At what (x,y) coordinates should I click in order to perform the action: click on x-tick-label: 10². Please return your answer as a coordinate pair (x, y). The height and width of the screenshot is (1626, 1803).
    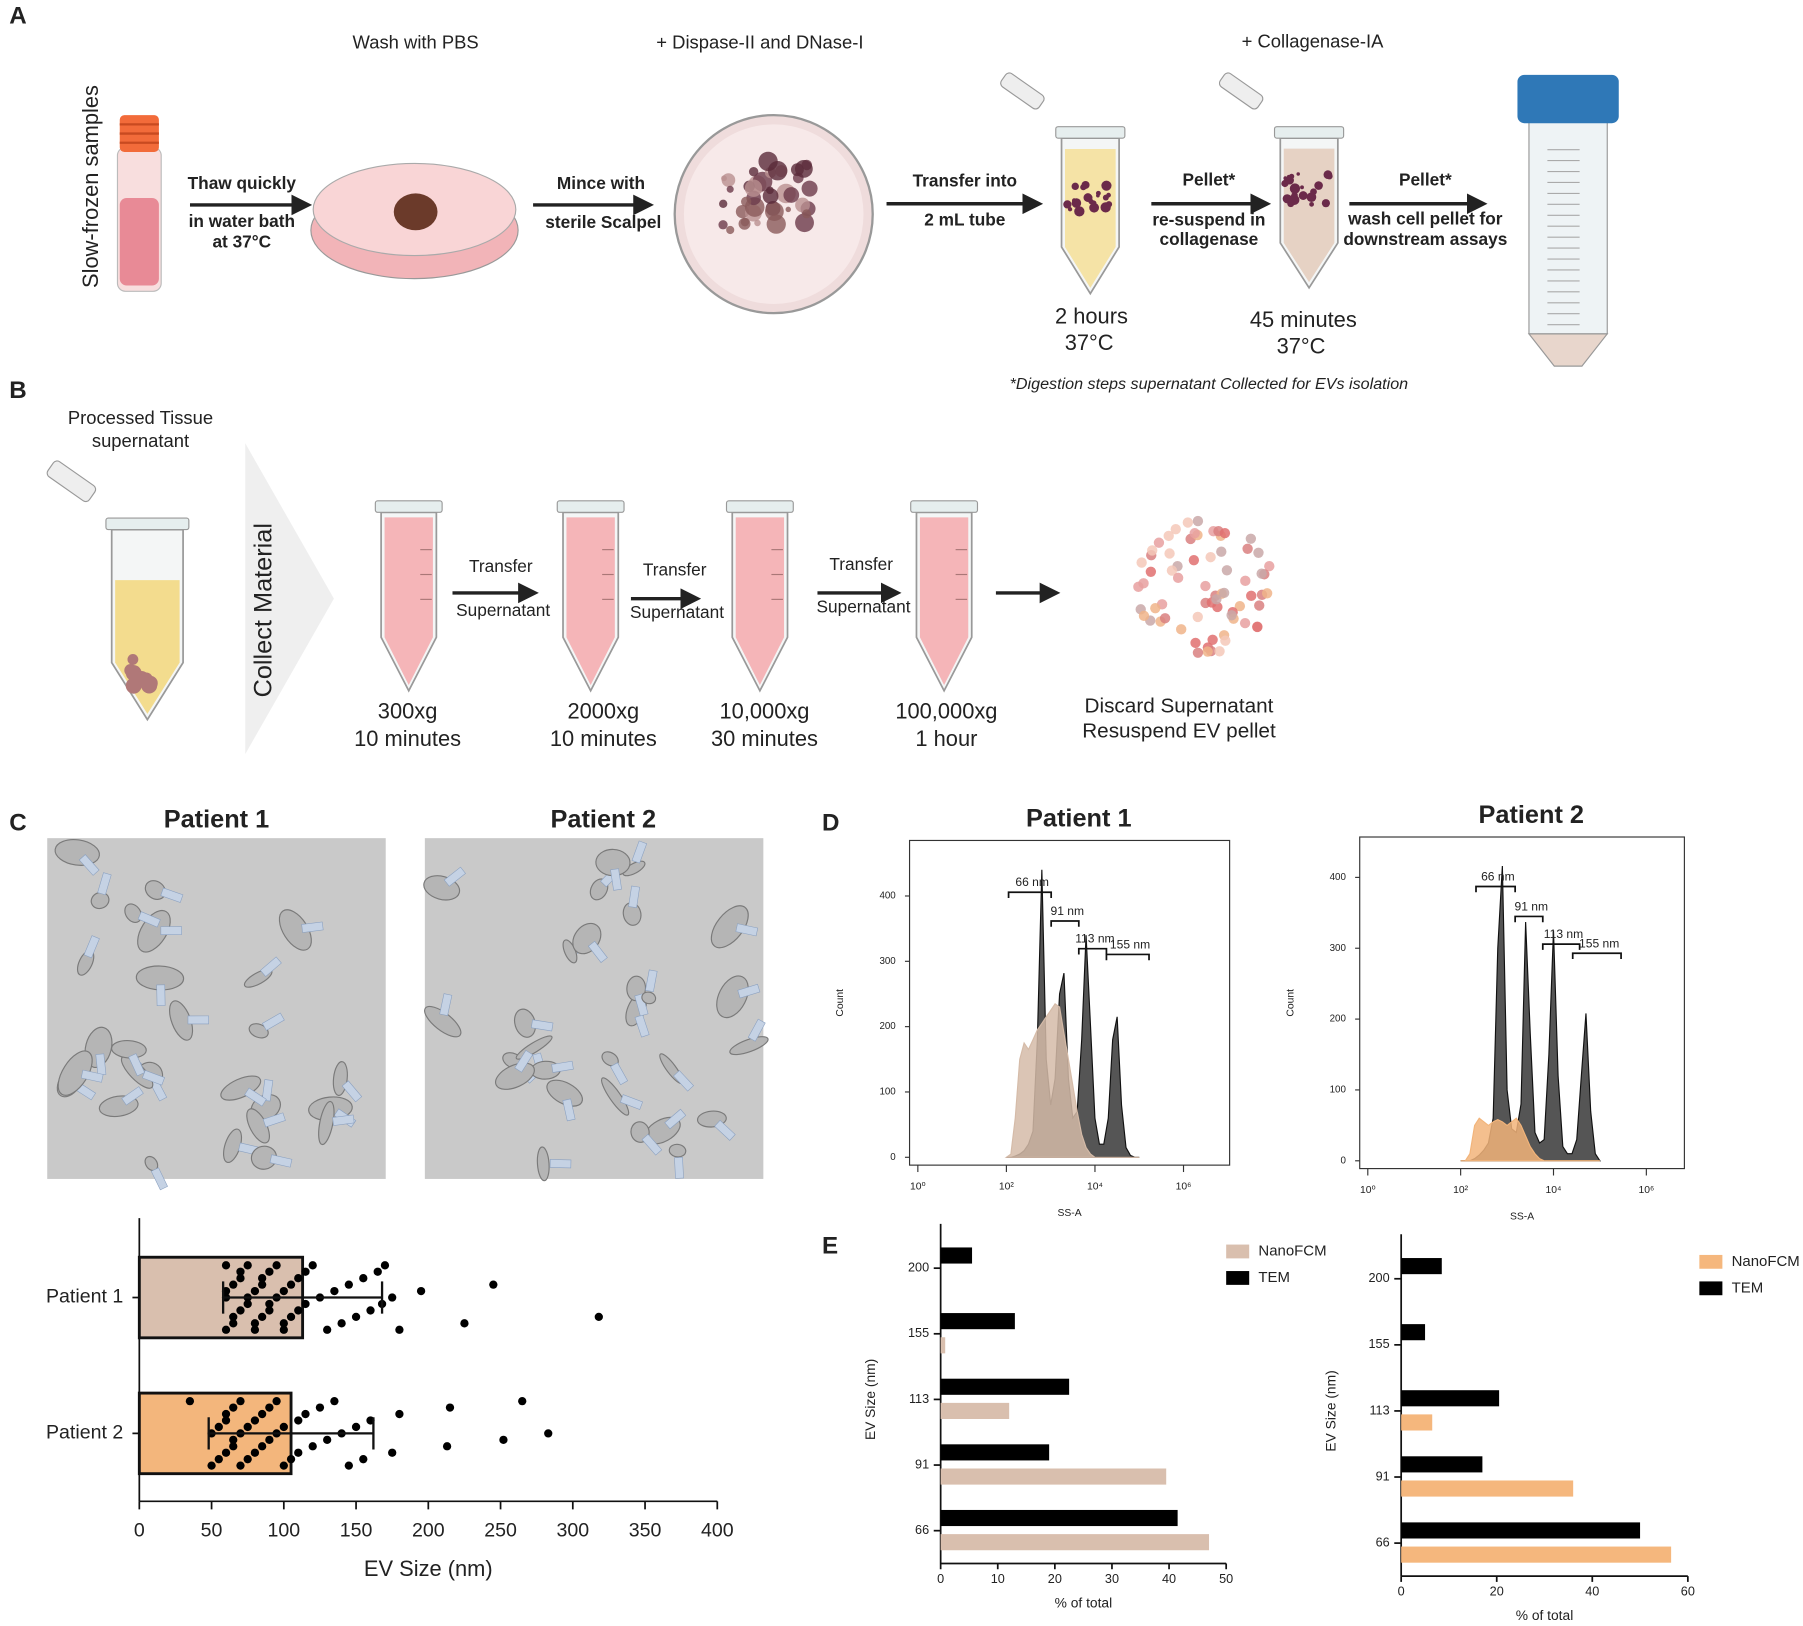
    Looking at the image, I should click on (1007, 1187).